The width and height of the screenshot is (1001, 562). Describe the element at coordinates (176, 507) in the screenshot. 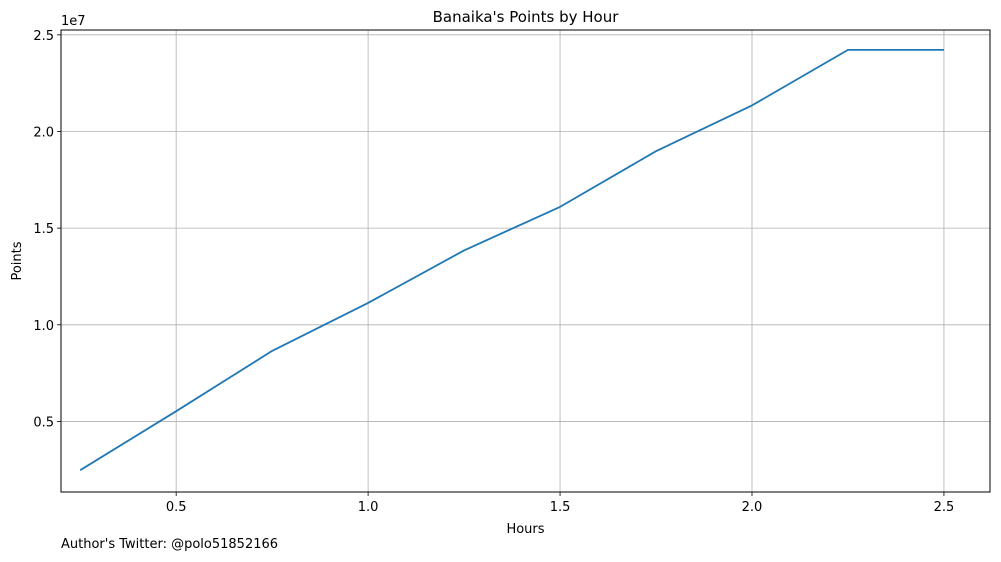

I see `x-tick-label: 0.5` at that location.